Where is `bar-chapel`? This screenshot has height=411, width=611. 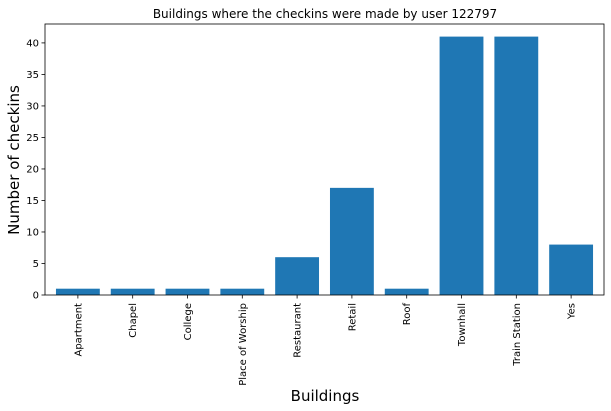 bar-chapel is located at coordinates (132, 291).